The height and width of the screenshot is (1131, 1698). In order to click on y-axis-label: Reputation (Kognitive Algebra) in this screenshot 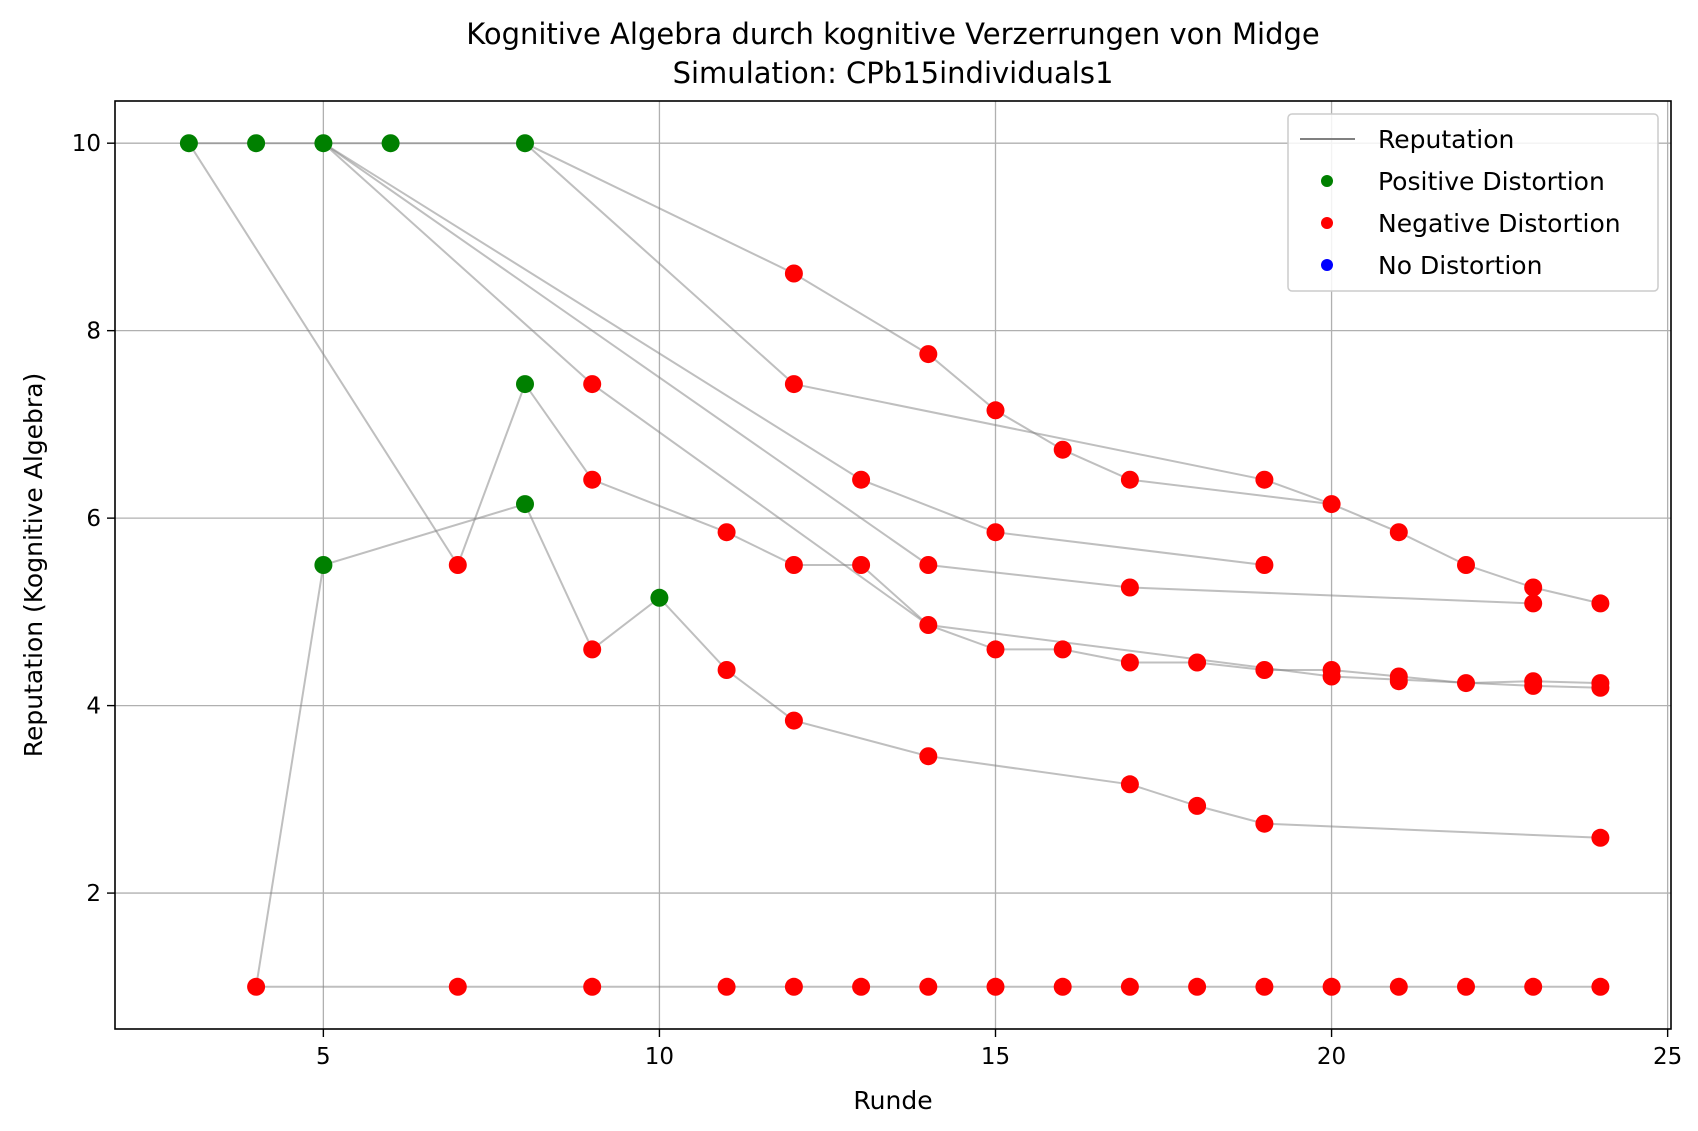, I will do `click(33, 565)`.